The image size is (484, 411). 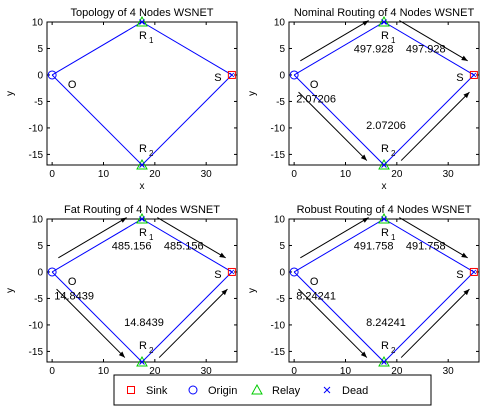 I want to click on chart-title: Nominal Routing of 4 Nodes WSNET, so click(x=384, y=13).